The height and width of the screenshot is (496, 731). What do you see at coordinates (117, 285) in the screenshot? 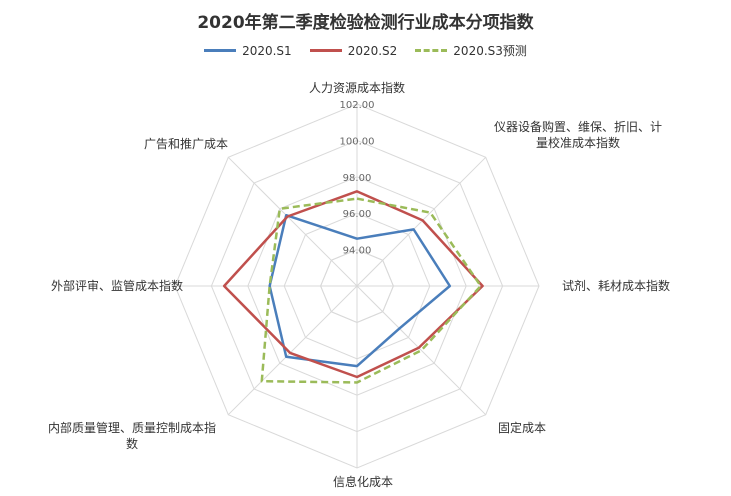
I see `category-label: 外部评审、监管成本指数` at bounding box center [117, 285].